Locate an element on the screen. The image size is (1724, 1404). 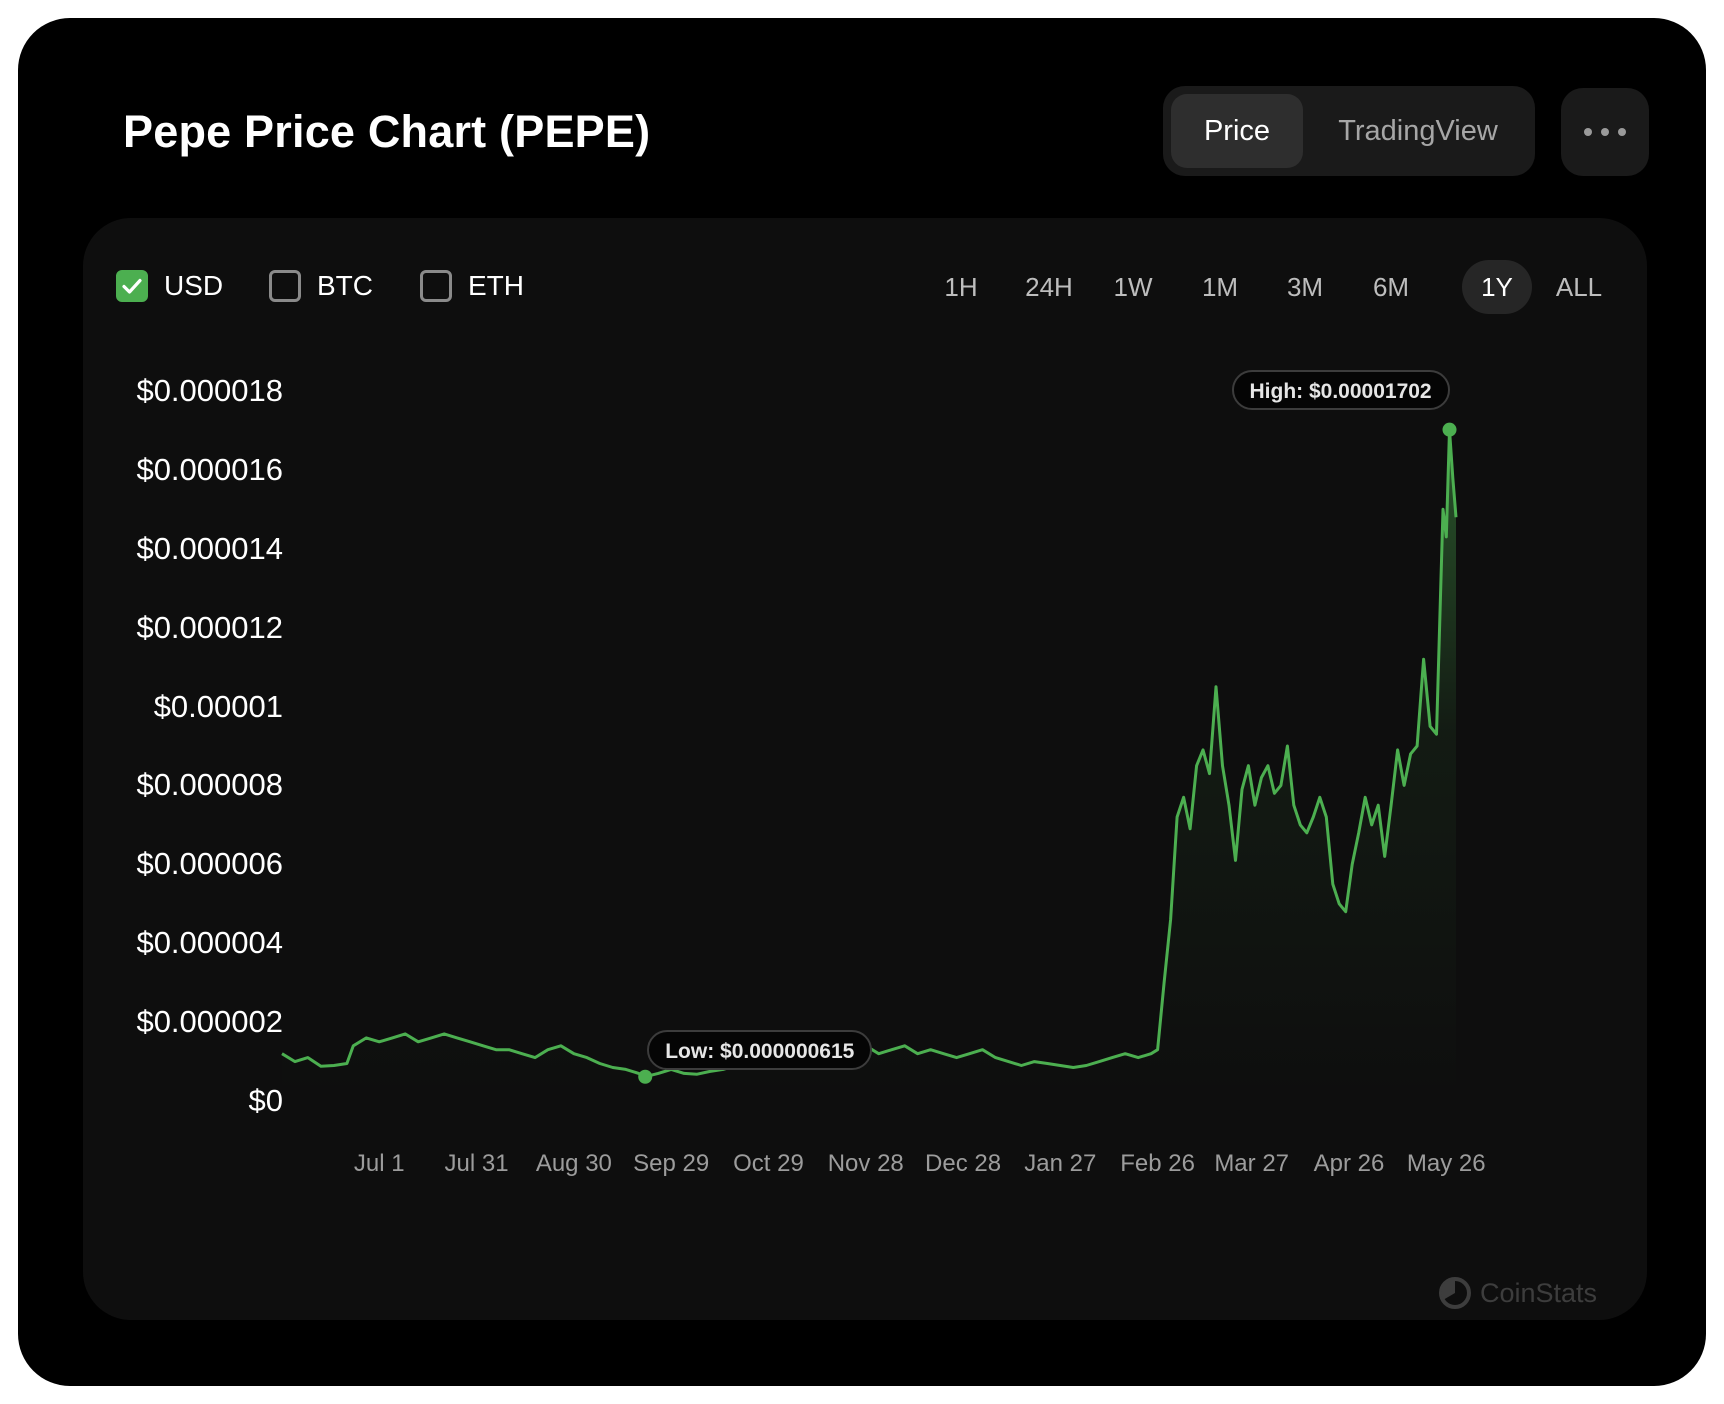
x-tick-label: Mar 27 is located at coordinates (1252, 1163).